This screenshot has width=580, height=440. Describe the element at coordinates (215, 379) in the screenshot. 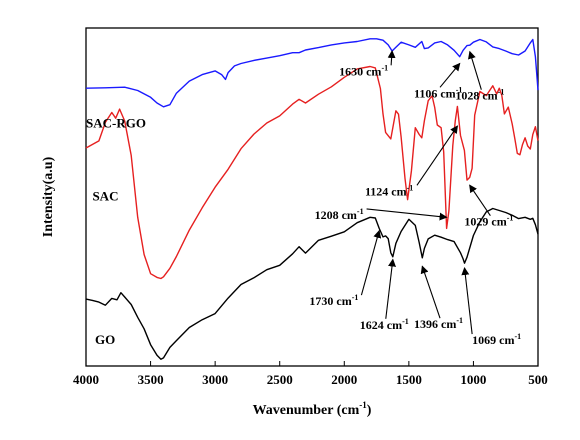

I see `x-tick-label: 3000` at that location.